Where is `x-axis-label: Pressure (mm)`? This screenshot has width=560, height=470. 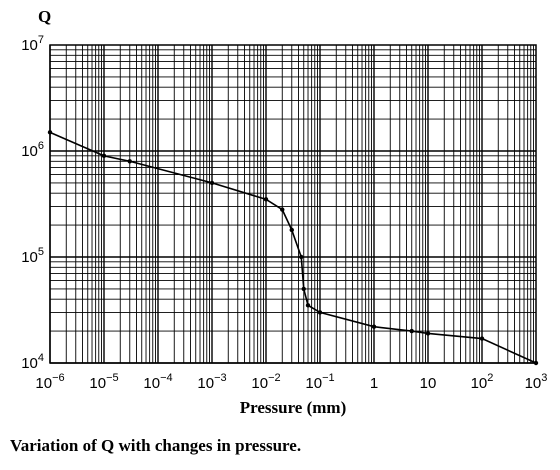 x-axis-label: Pressure (mm) is located at coordinates (293, 407).